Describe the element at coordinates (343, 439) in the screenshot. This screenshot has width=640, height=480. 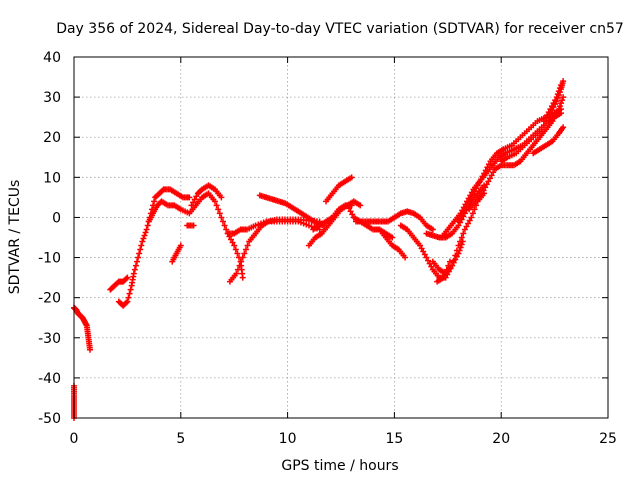
I see `x-tick-labels: 0 5 10 15 20 25` at that location.